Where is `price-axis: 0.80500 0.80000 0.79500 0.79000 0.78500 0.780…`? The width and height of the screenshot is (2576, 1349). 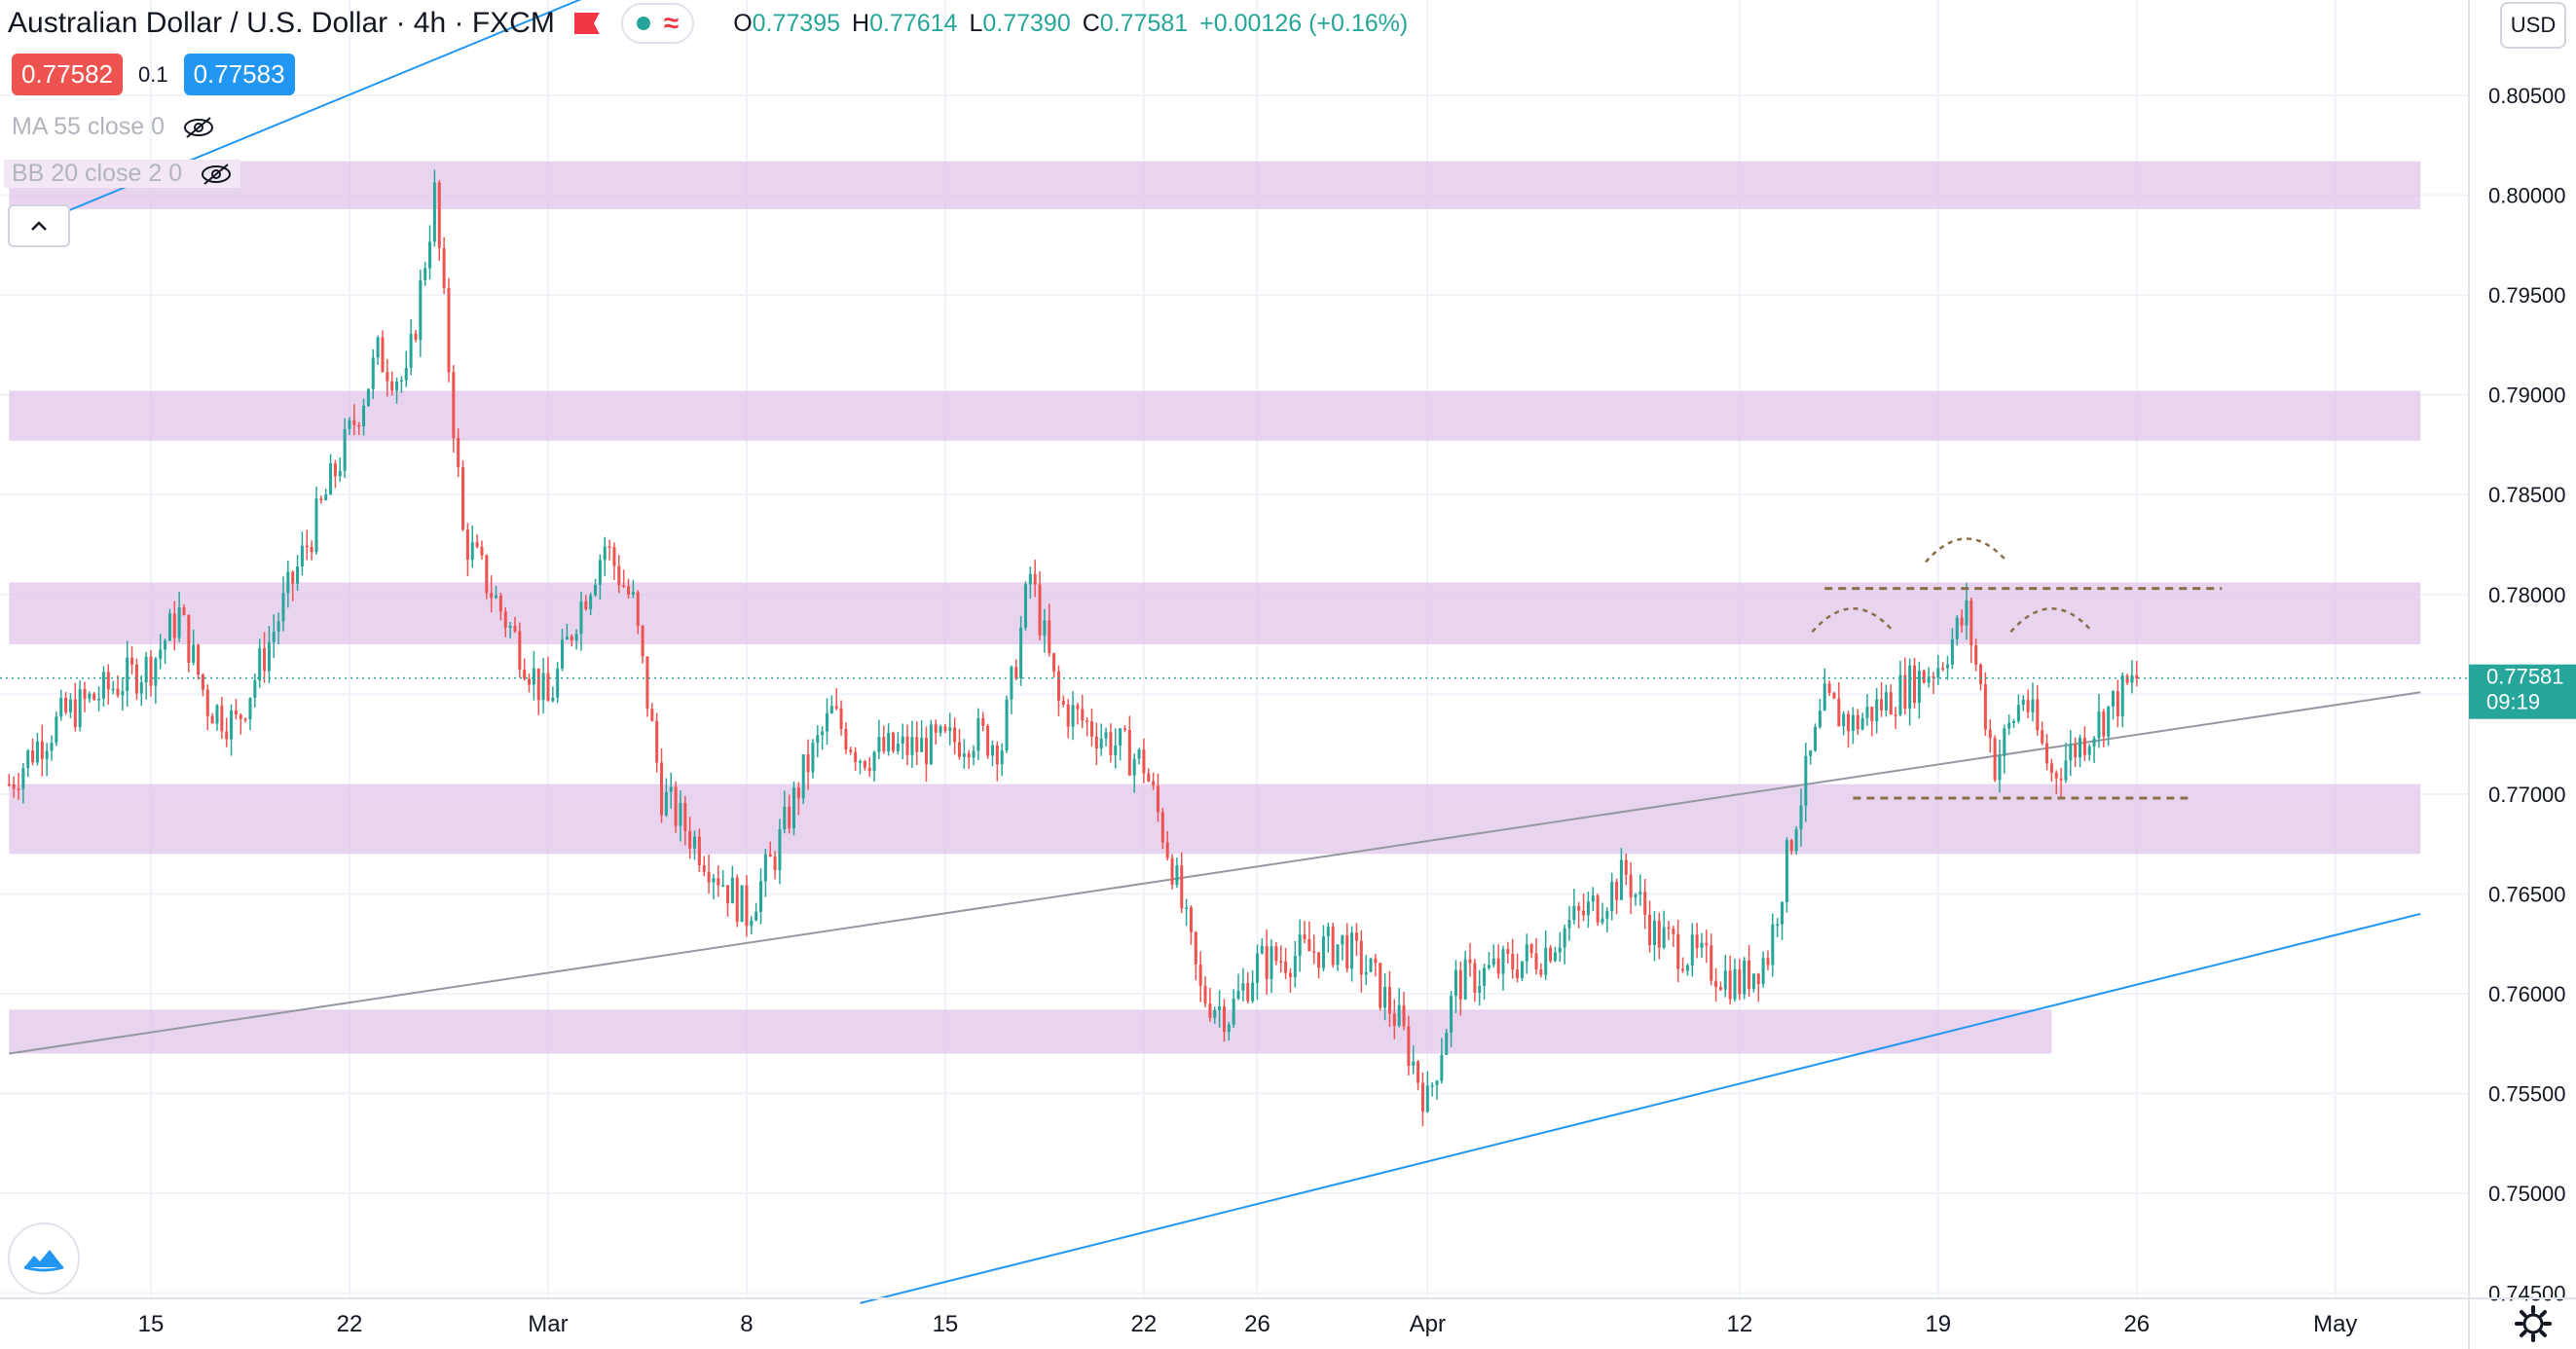
price-axis: 0.80500 0.80000 0.79500 0.79000 0.78500 0.780… is located at coordinates (2517, 674).